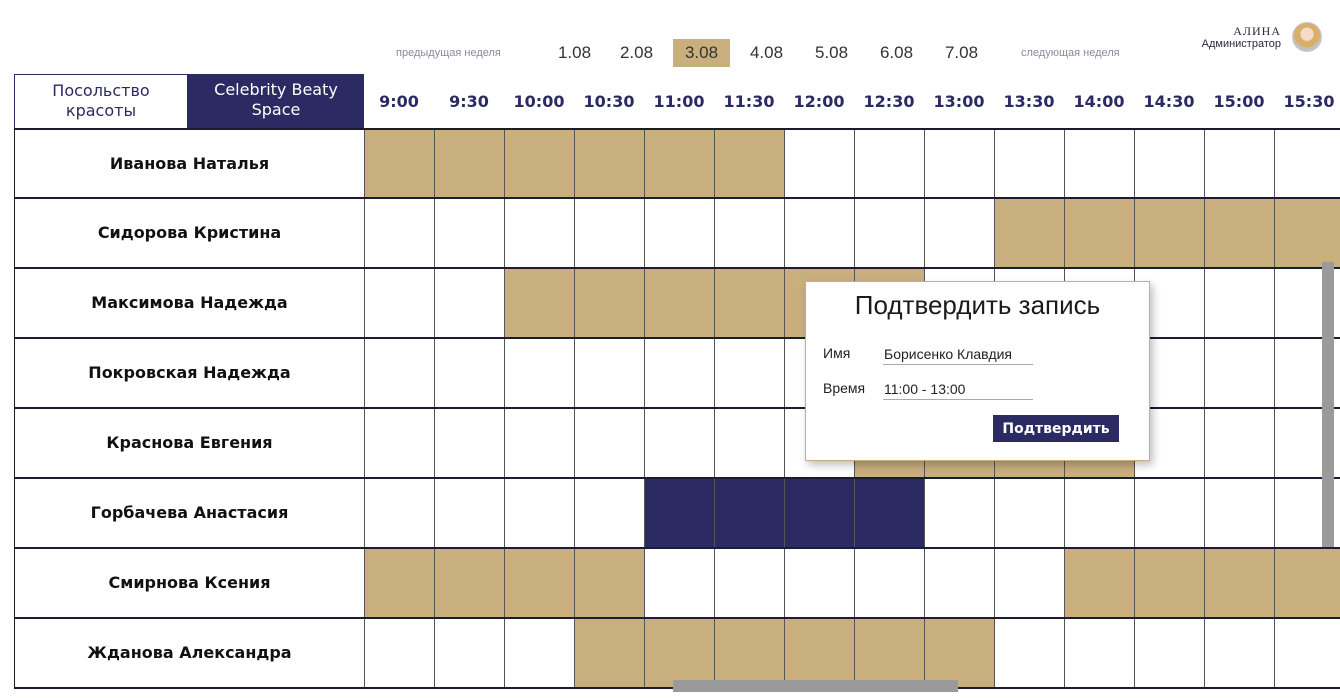  I want to click on week-day-3: 4.08, so click(766, 52).